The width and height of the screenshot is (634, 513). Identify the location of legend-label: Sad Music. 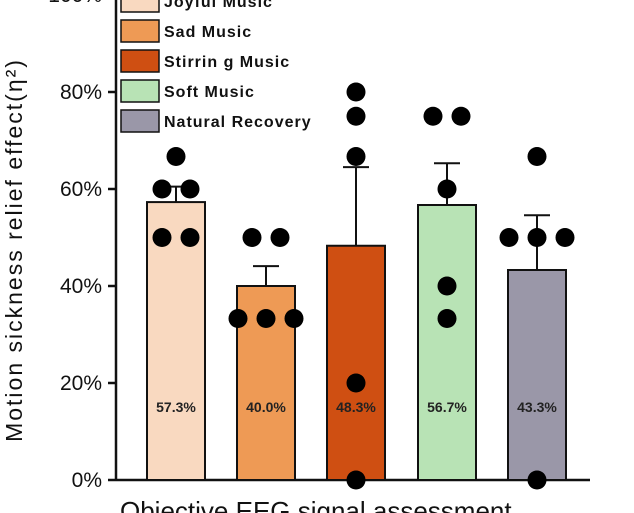
(208, 32).